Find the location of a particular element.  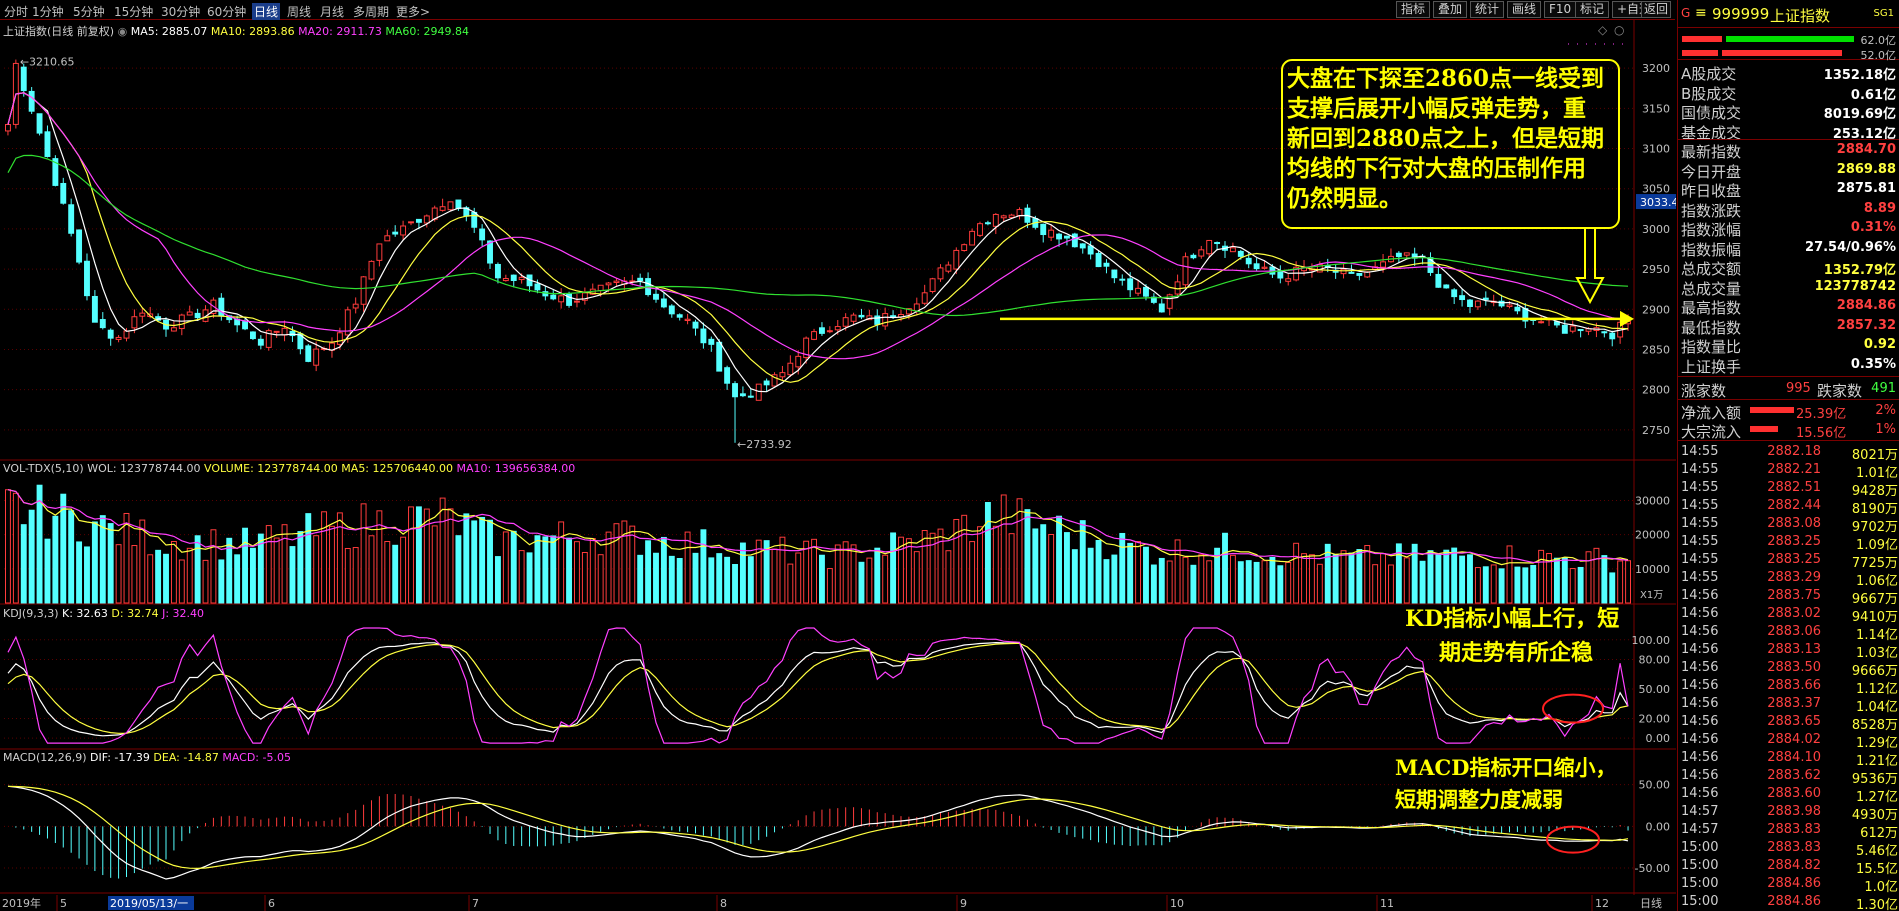

stat-value: 1352.18亿 is located at coordinates (1859, 75).